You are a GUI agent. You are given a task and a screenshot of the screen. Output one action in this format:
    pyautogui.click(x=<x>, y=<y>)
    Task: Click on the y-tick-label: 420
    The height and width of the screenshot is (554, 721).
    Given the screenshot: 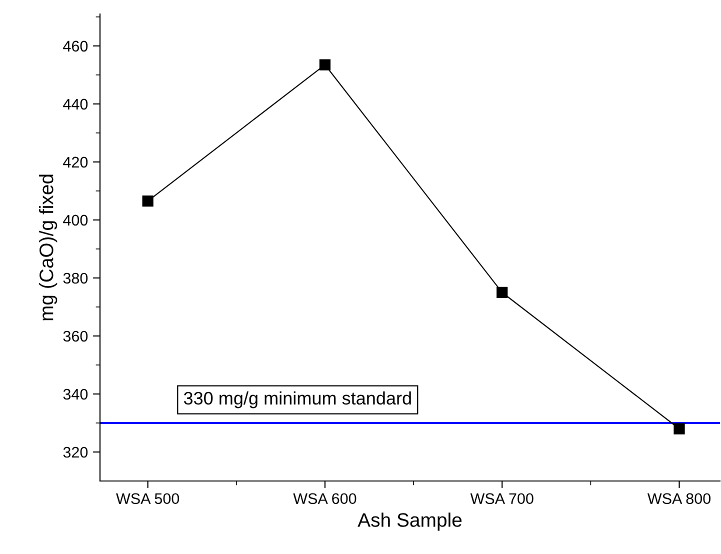 What is the action you would take?
    pyautogui.click(x=75, y=162)
    